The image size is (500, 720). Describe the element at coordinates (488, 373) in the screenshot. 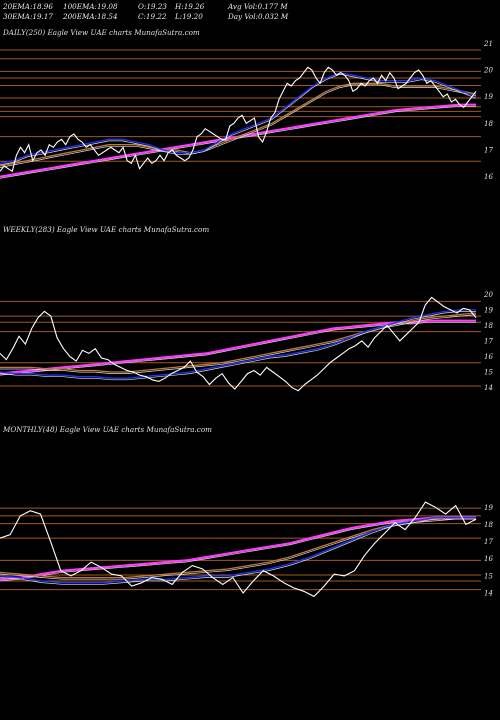

I see `weekly-tick-label-5: 15` at that location.